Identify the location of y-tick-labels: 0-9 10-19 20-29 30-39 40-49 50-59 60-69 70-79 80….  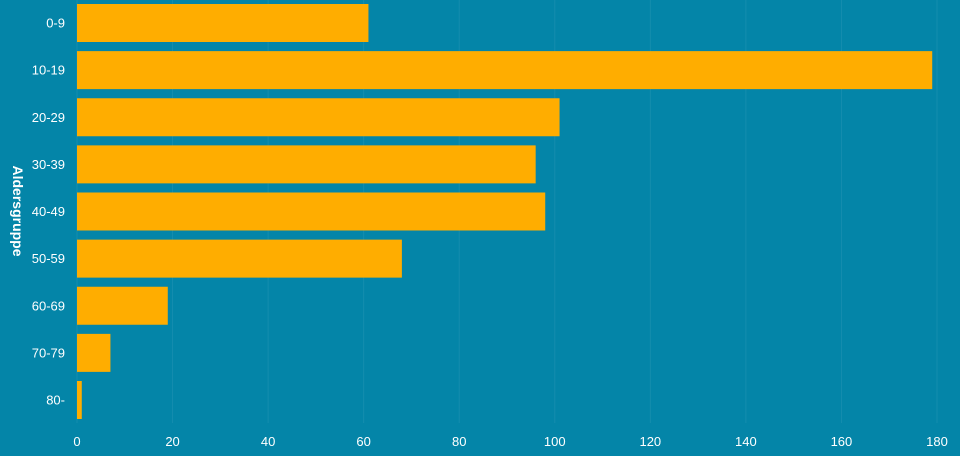
(48, 212).